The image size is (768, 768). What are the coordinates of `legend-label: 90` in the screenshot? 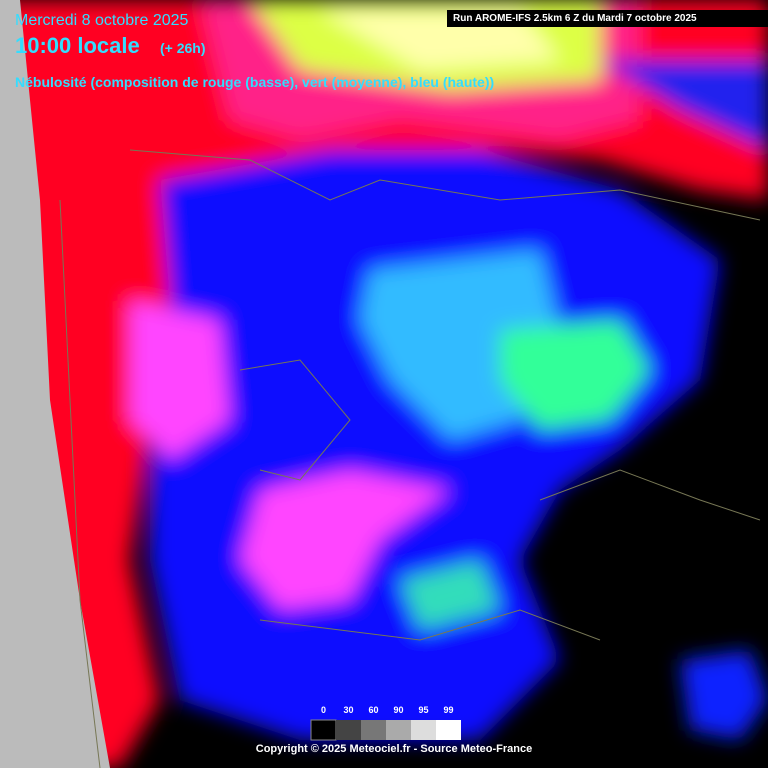 It's located at (398, 710).